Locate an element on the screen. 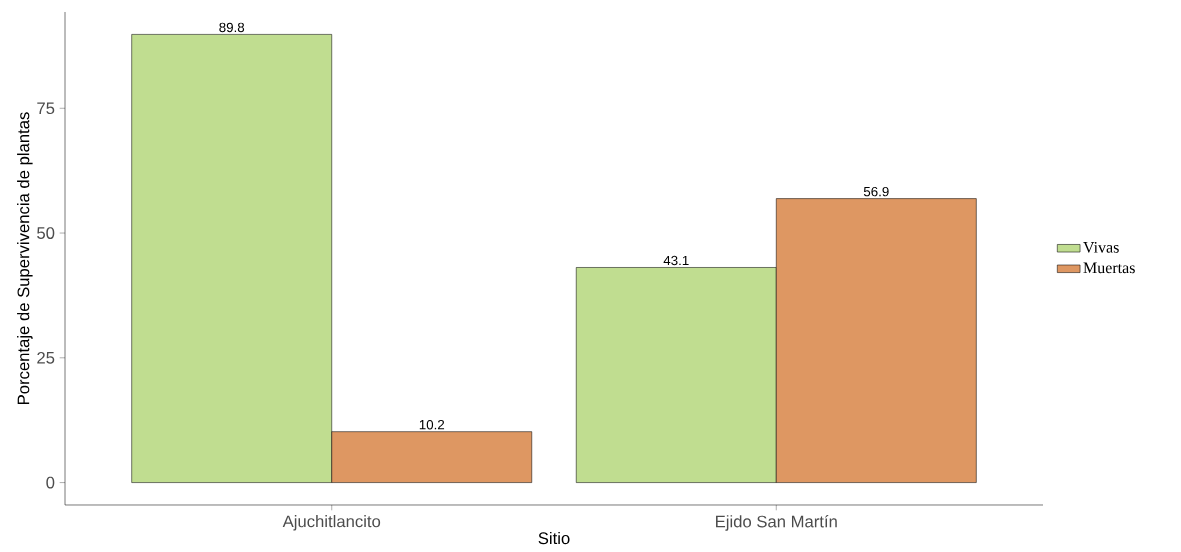 The image size is (1181, 552). data-label: 56.9 is located at coordinates (876, 191).